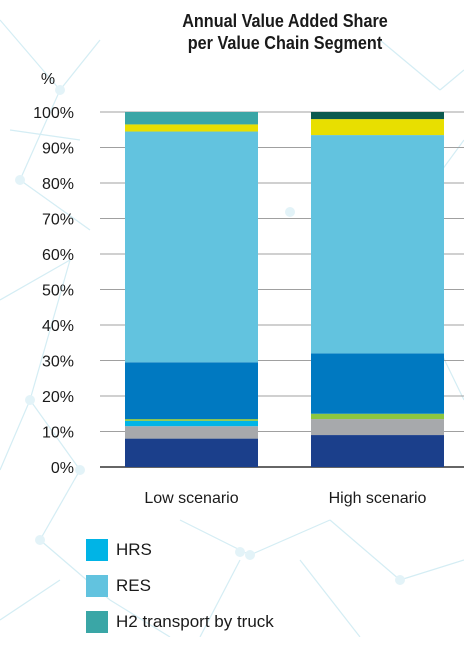  I want to click on y-tick-label: 60%, so click(58, 255).